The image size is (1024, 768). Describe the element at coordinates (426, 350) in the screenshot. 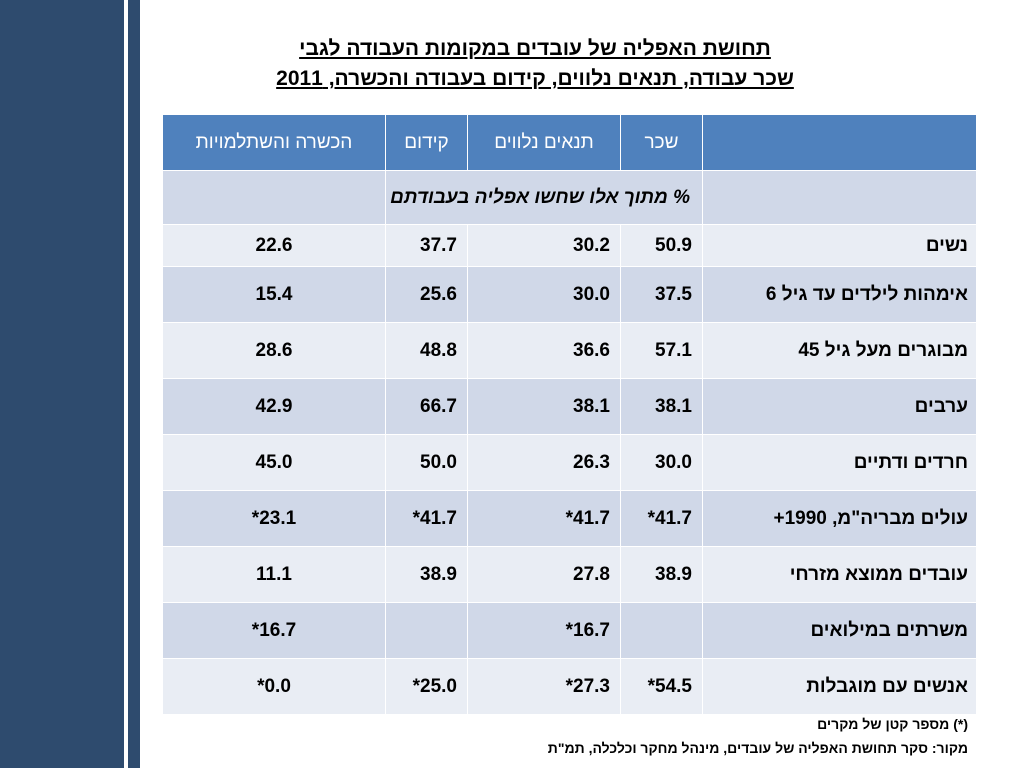

I see `value-cell: 48.8` at that location.